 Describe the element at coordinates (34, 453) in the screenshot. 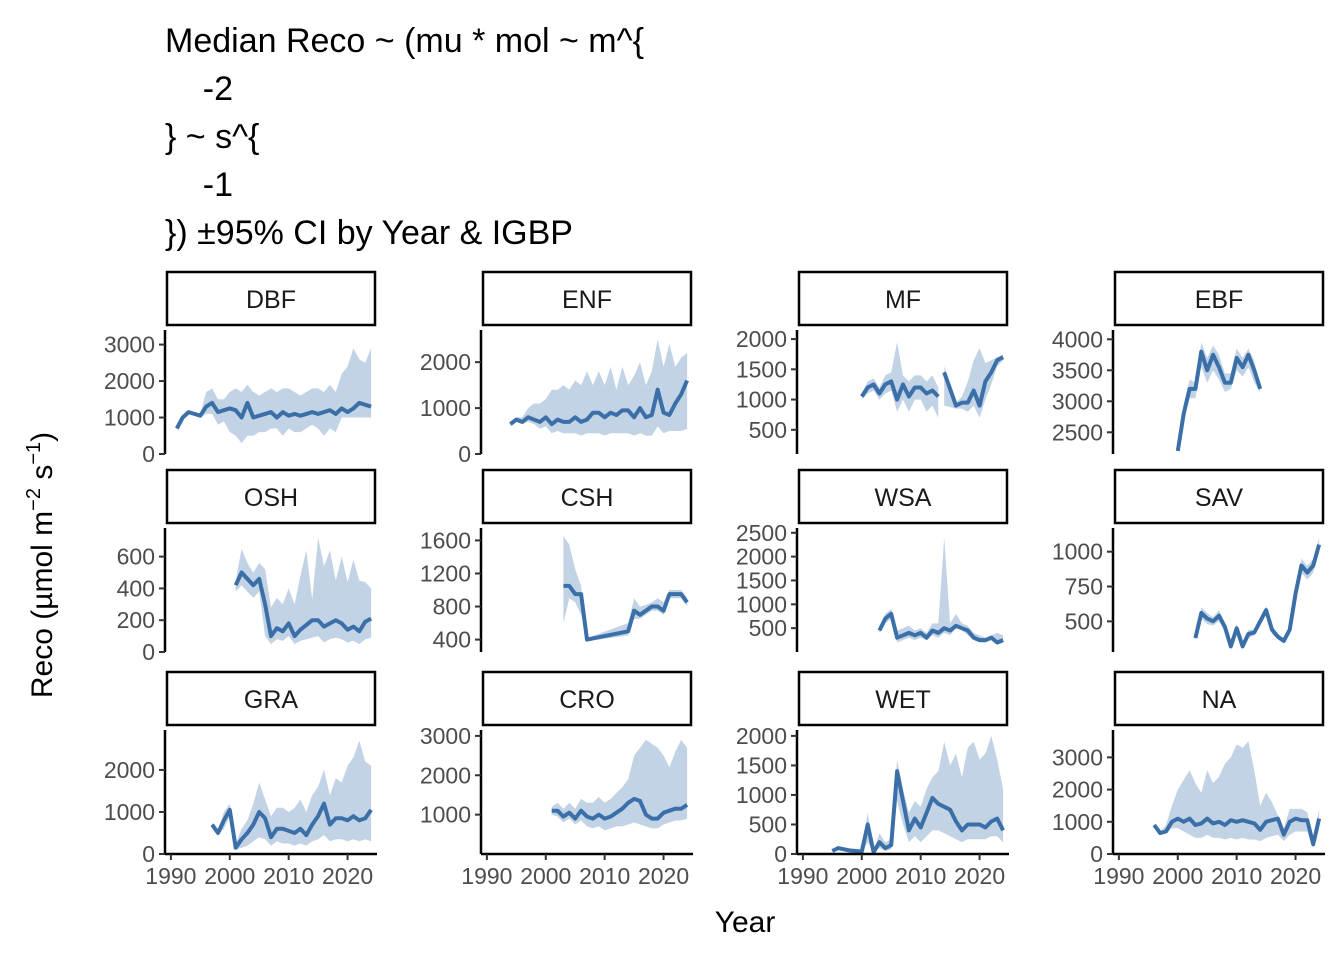

I see `y-axis-label-exp2: −1` at that location.